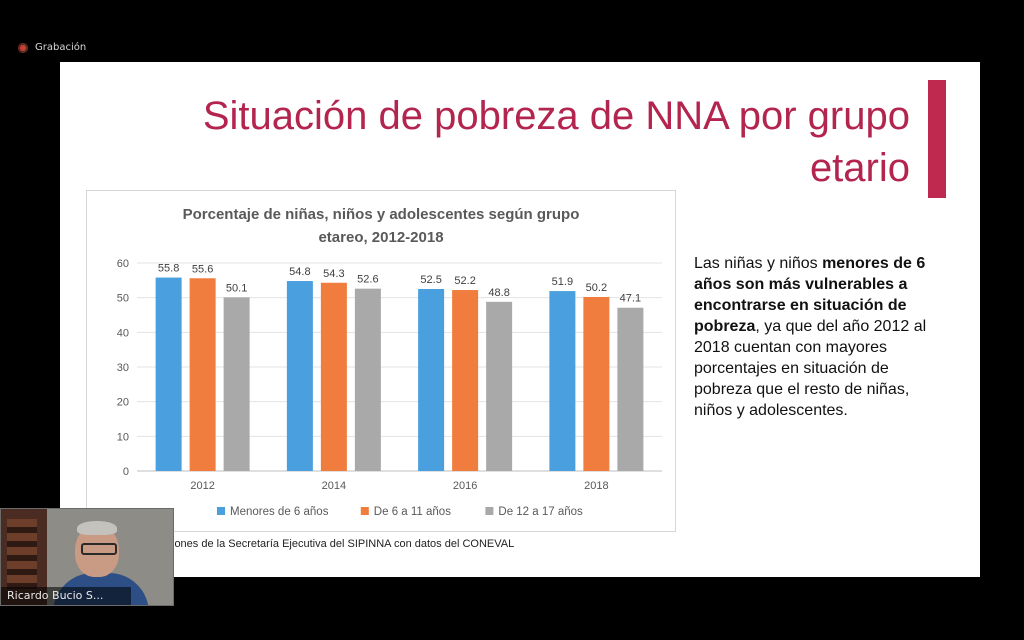  What do you see at coordinates (333, 274) in the screenshot?
I see `data-label: 54.3` at bounding box center [333, 274].